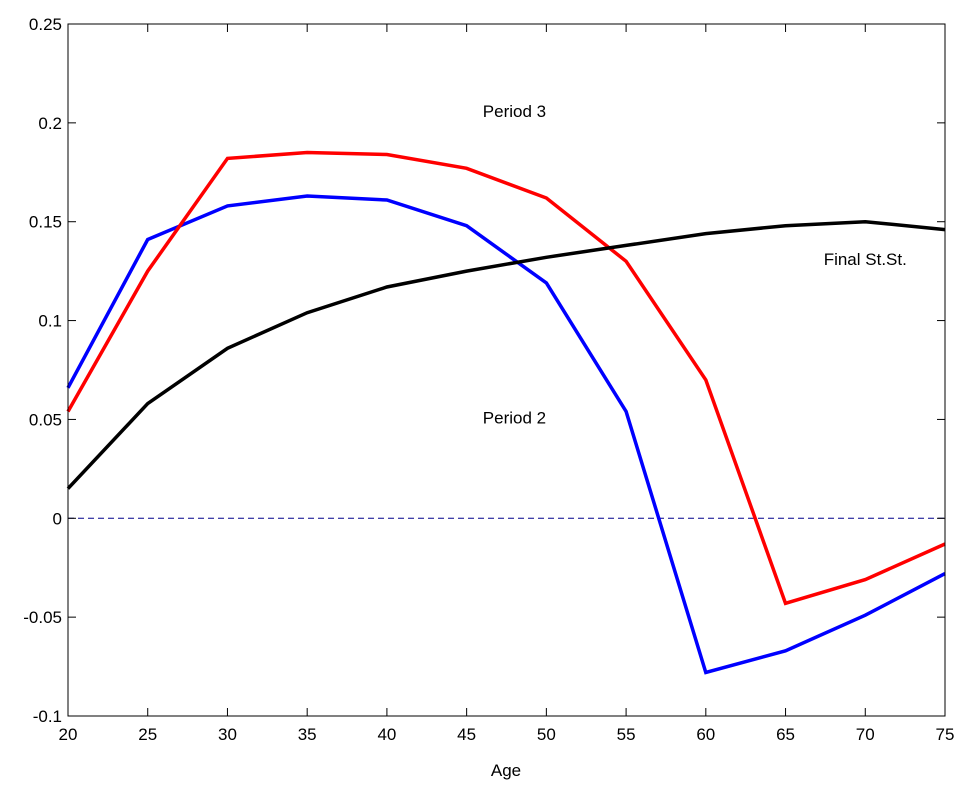  Describe the element at coordinates (945, 734) in the screenshot. I see `x-tick-label: 75` at that location.